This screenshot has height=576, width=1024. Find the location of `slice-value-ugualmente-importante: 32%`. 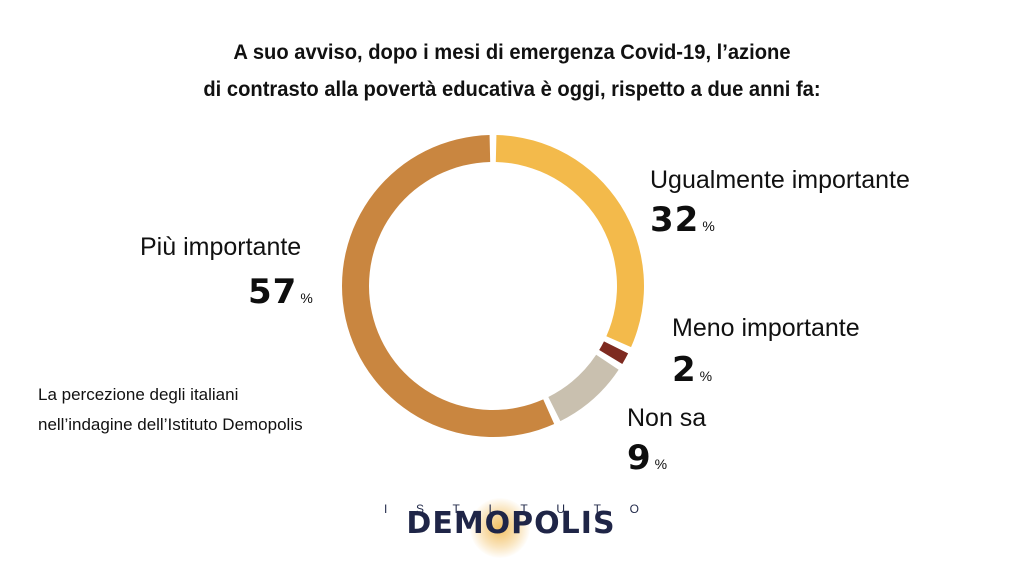

slice-value-ugualmente-importante: 32% is located at coordinates (682, 220).